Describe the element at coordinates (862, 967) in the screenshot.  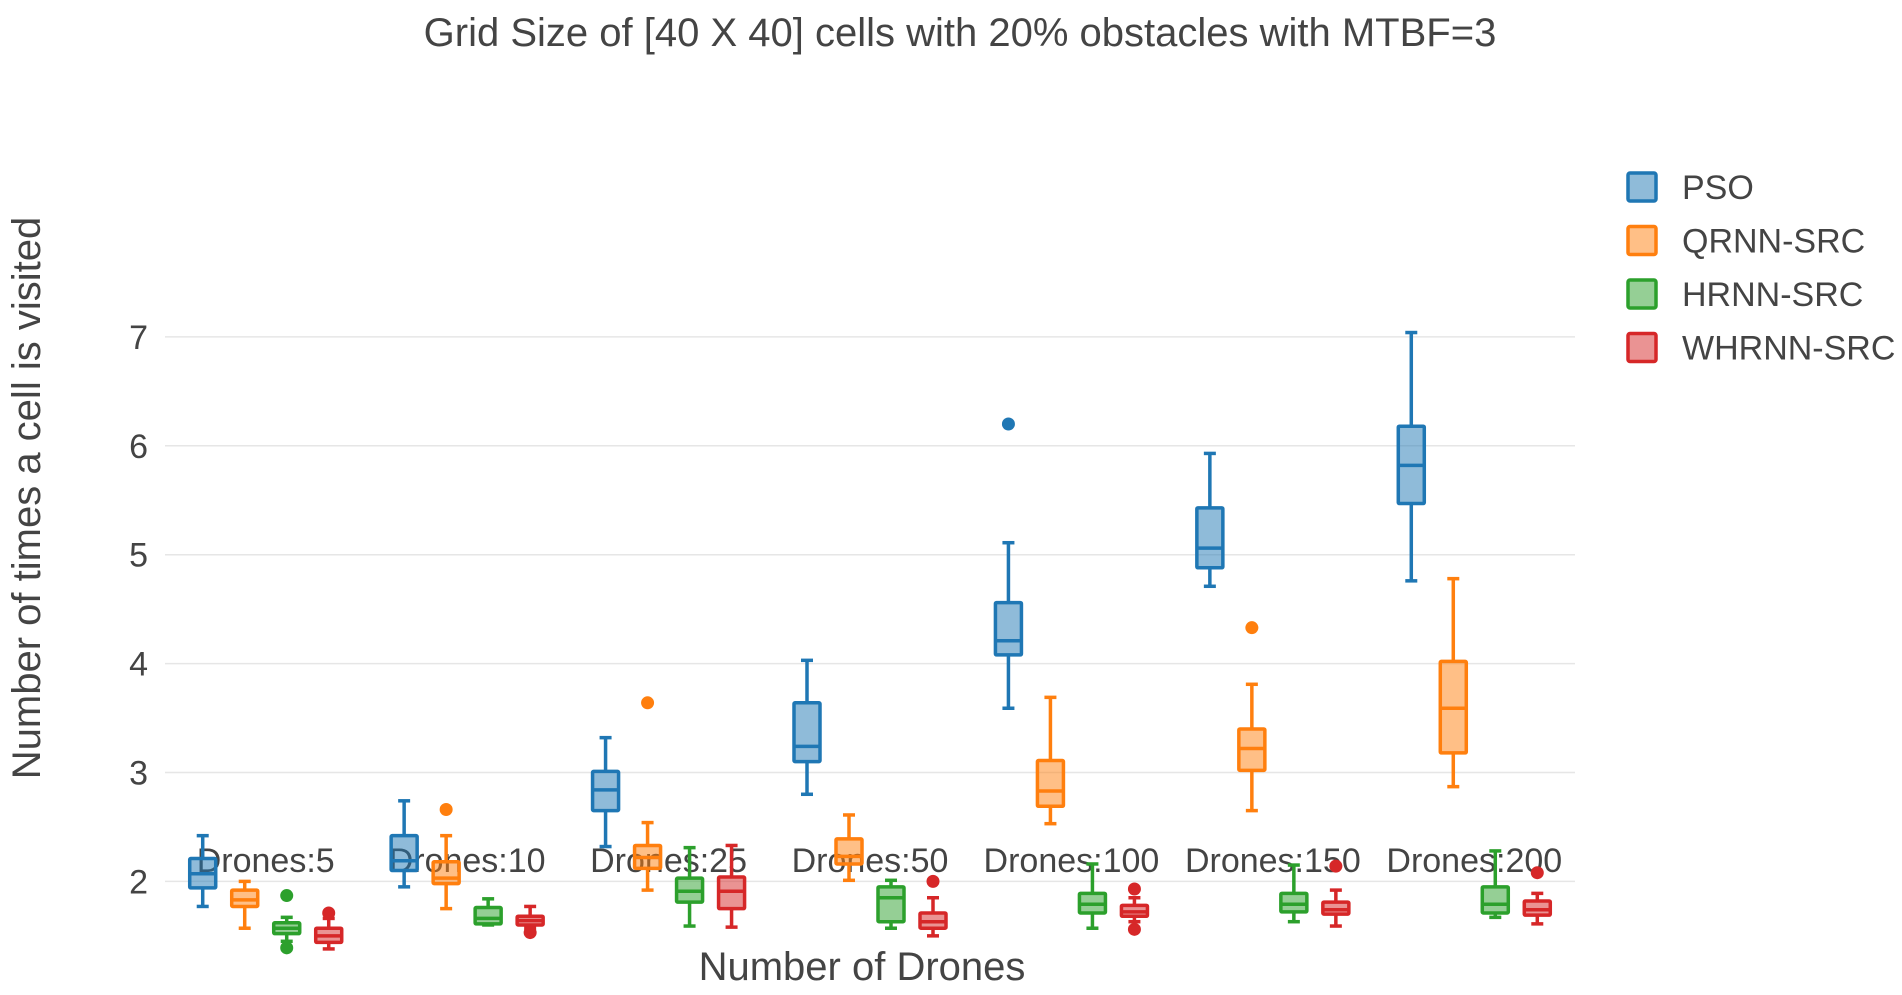
I see `x-axis-label: Number of Drones` at that location.